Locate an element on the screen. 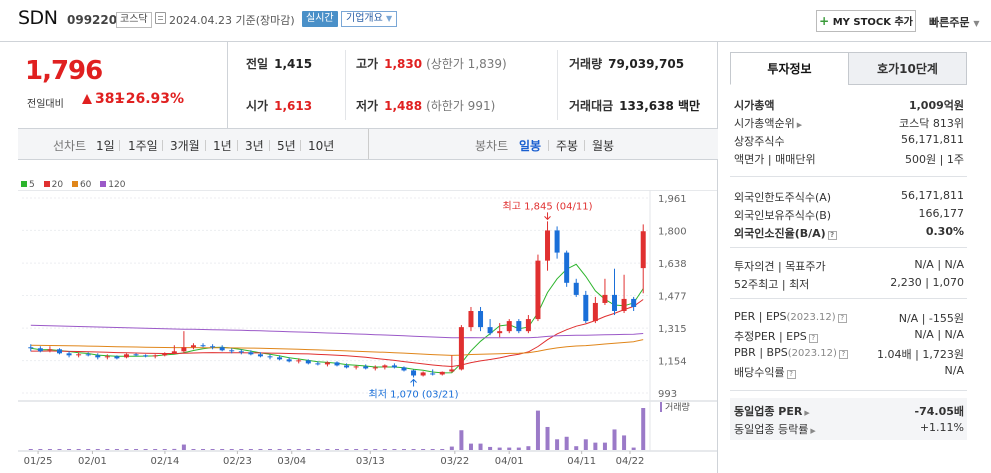  high-arrow-icon is located at coordinates (547, 216).